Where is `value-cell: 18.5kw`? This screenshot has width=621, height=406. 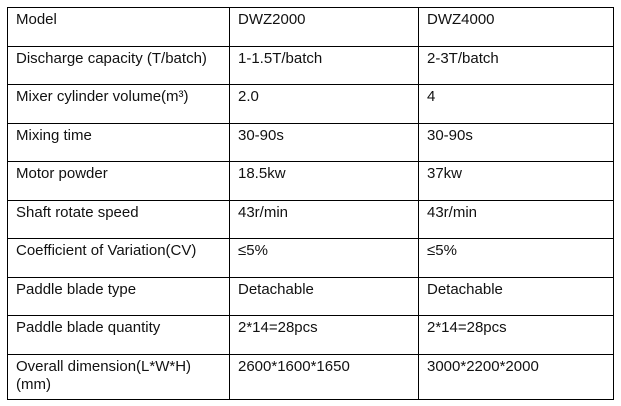
value-cell: 18.5kw is located at coordinates (324, 181).